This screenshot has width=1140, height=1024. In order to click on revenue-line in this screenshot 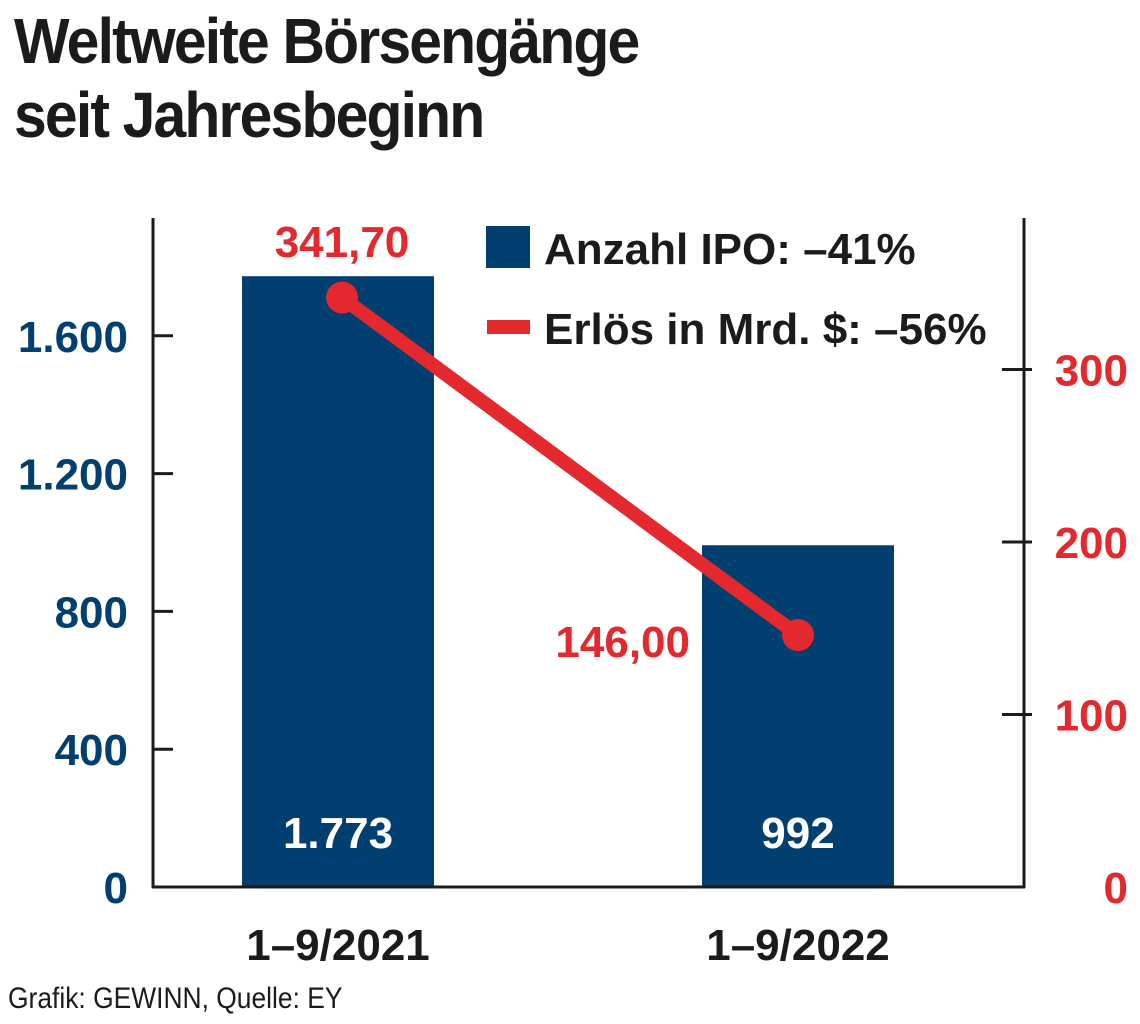, I will do `click(570, 466)`.